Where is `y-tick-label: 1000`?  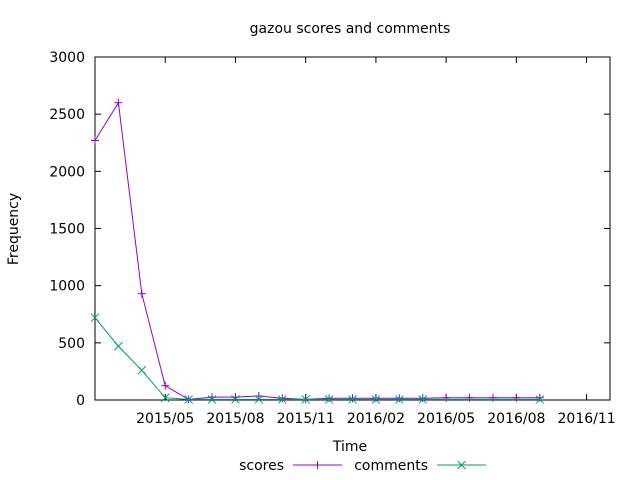
y-tick-label: 1000 is located at coordinates (67, 287).